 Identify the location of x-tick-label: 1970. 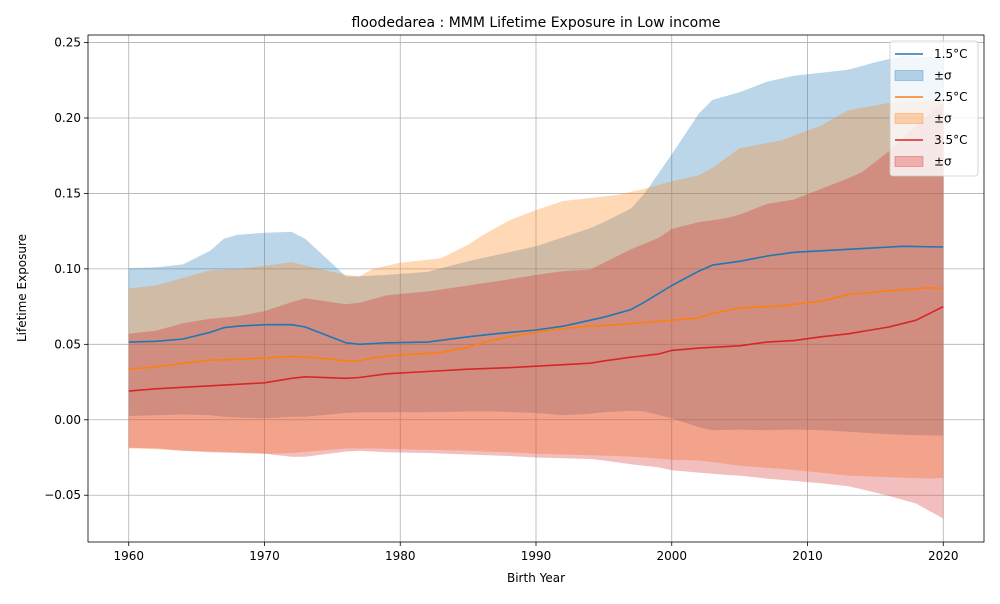
(264, 556).